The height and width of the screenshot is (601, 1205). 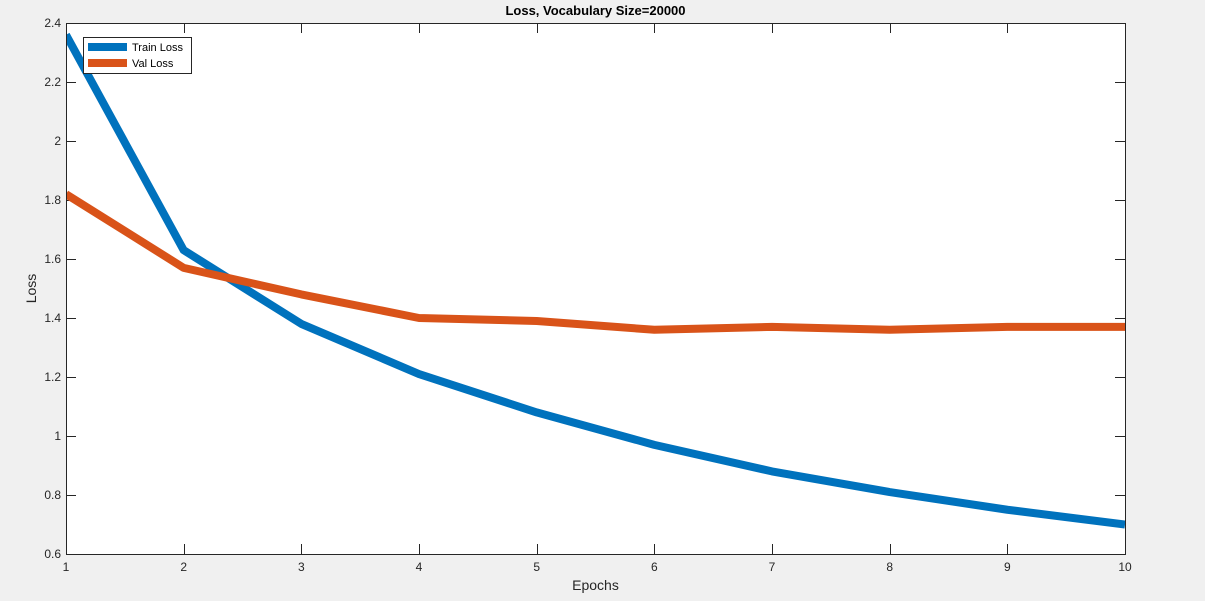 I want to click on y-tick-label: 1.4, so click(x=52, y=318).